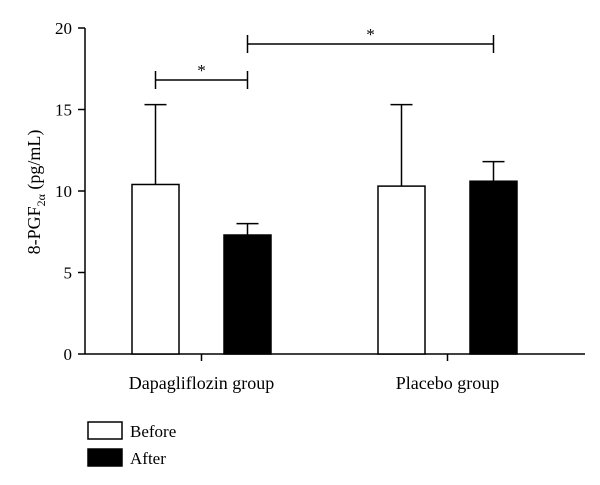  I want to click on y-axis: 0 5 10 15 20, so click(70, 191).